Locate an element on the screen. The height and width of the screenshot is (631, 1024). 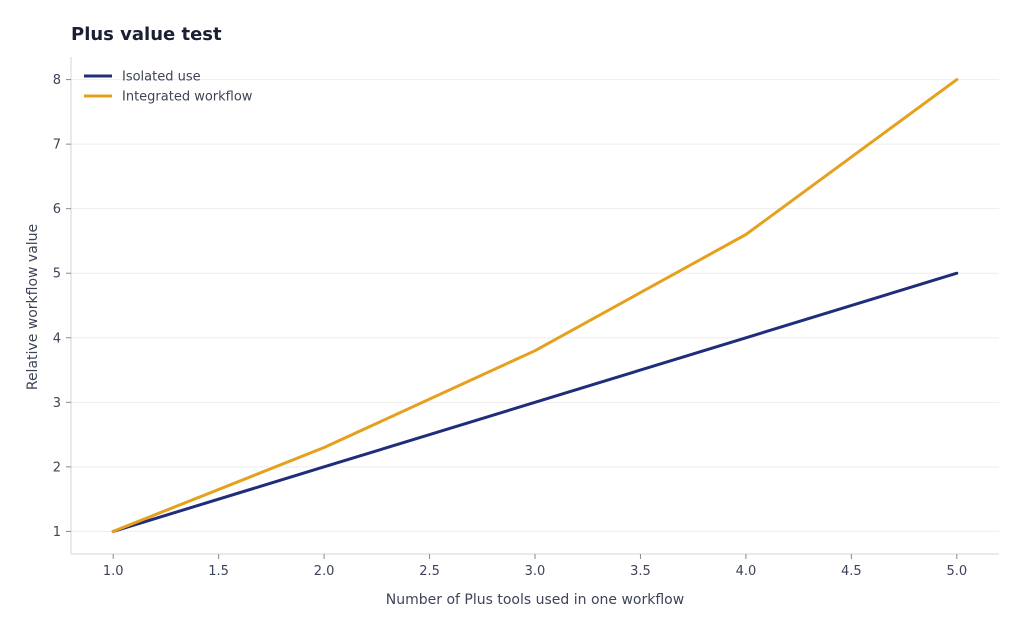
x-tick-label: 4.0 is located at coordinates (746, 571).